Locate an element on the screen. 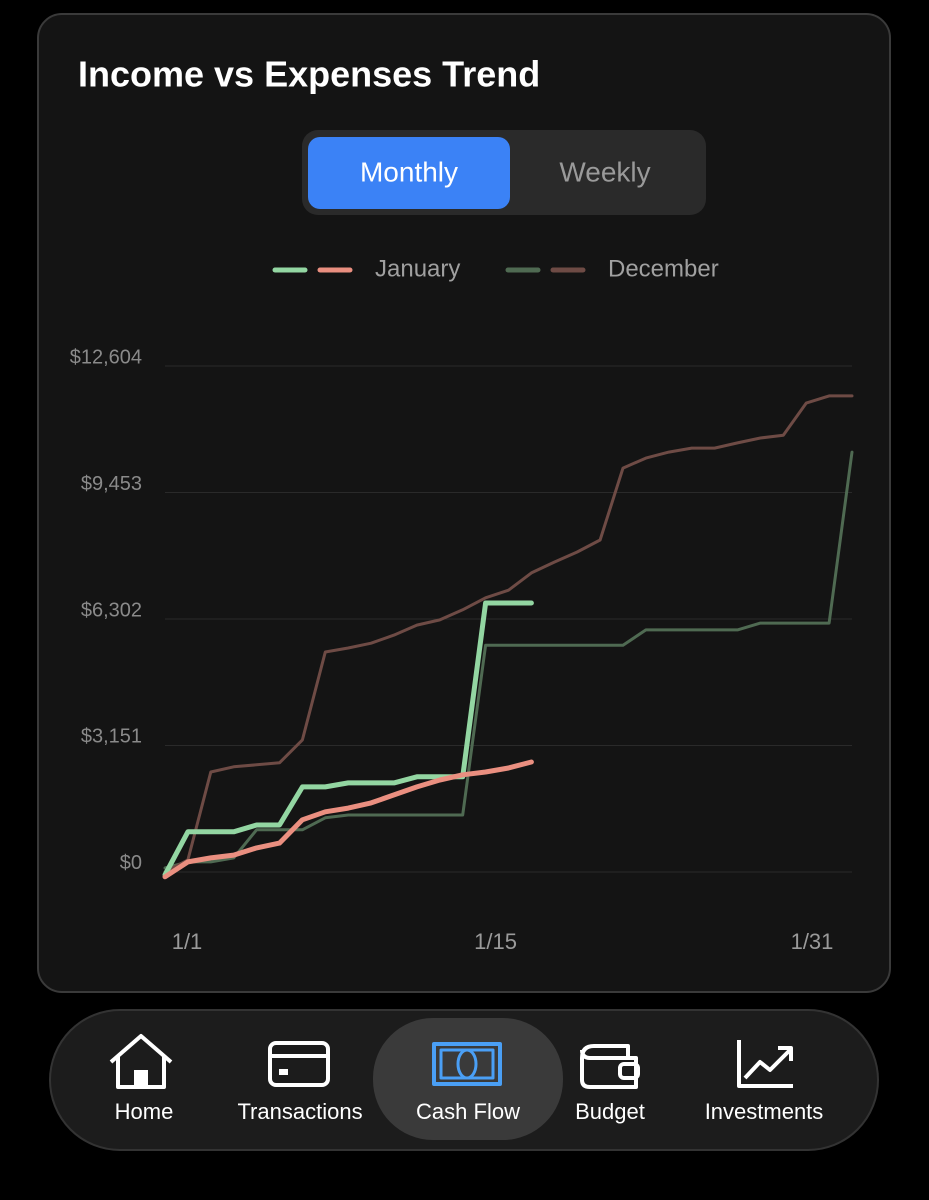 The image size is (929, 1200). cash-ellipse is located at coordinates (467, 1064).